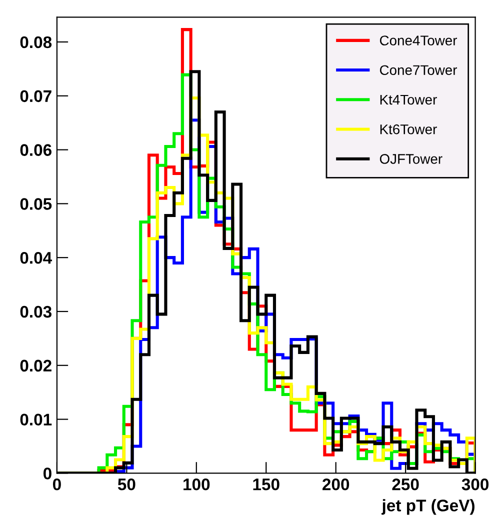  What do you see at coordinates (36, 96) in the screenshot?
I see `y-tick-label: 0.07` at bounding box center [36, 96].